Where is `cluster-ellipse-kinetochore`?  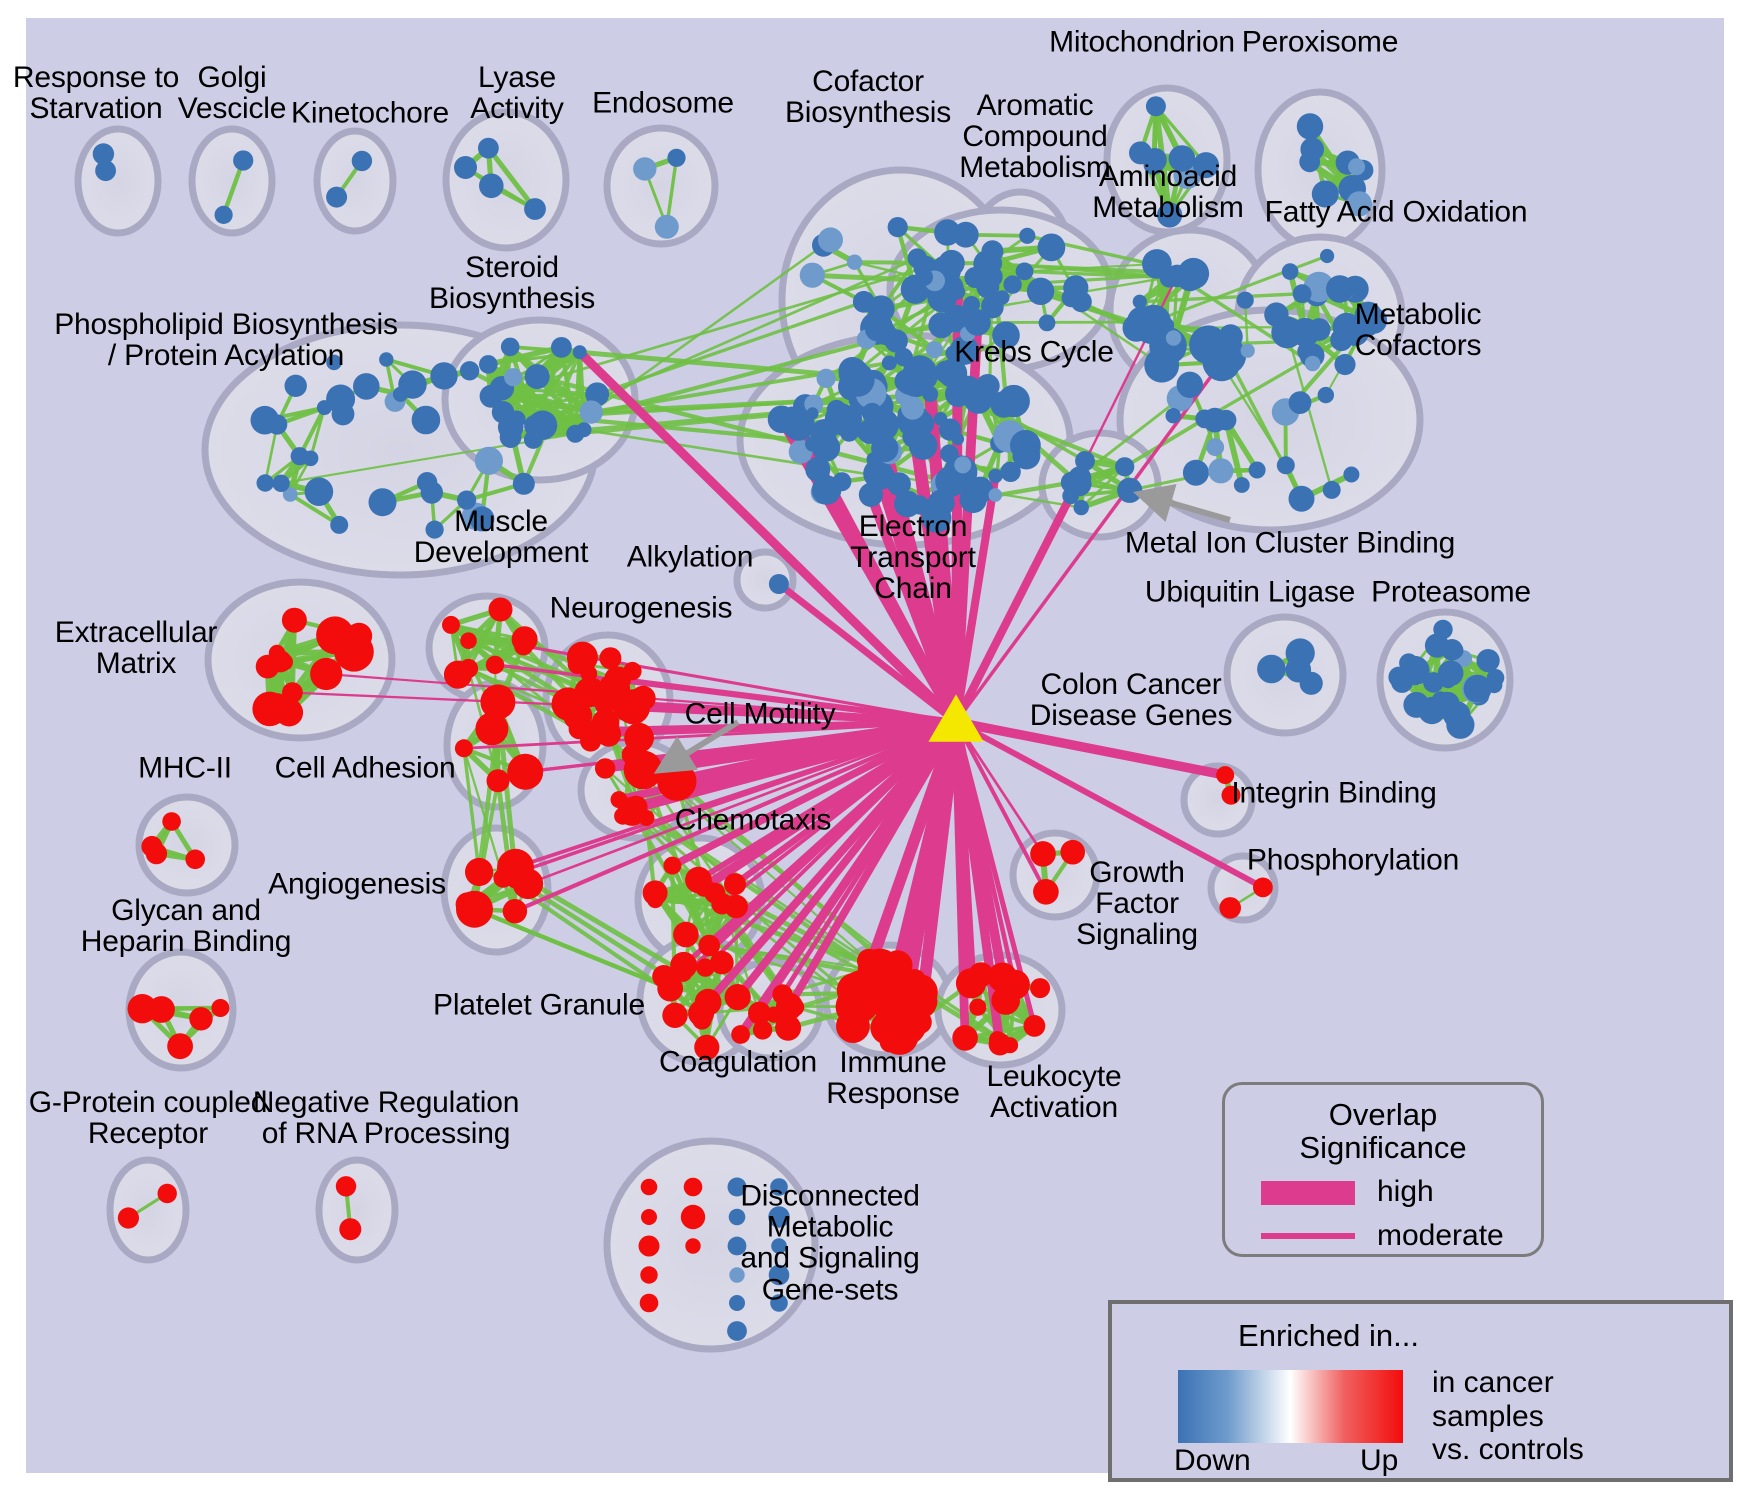
cluster-ellipse-kinetochore is located at coordinates (355, 181).